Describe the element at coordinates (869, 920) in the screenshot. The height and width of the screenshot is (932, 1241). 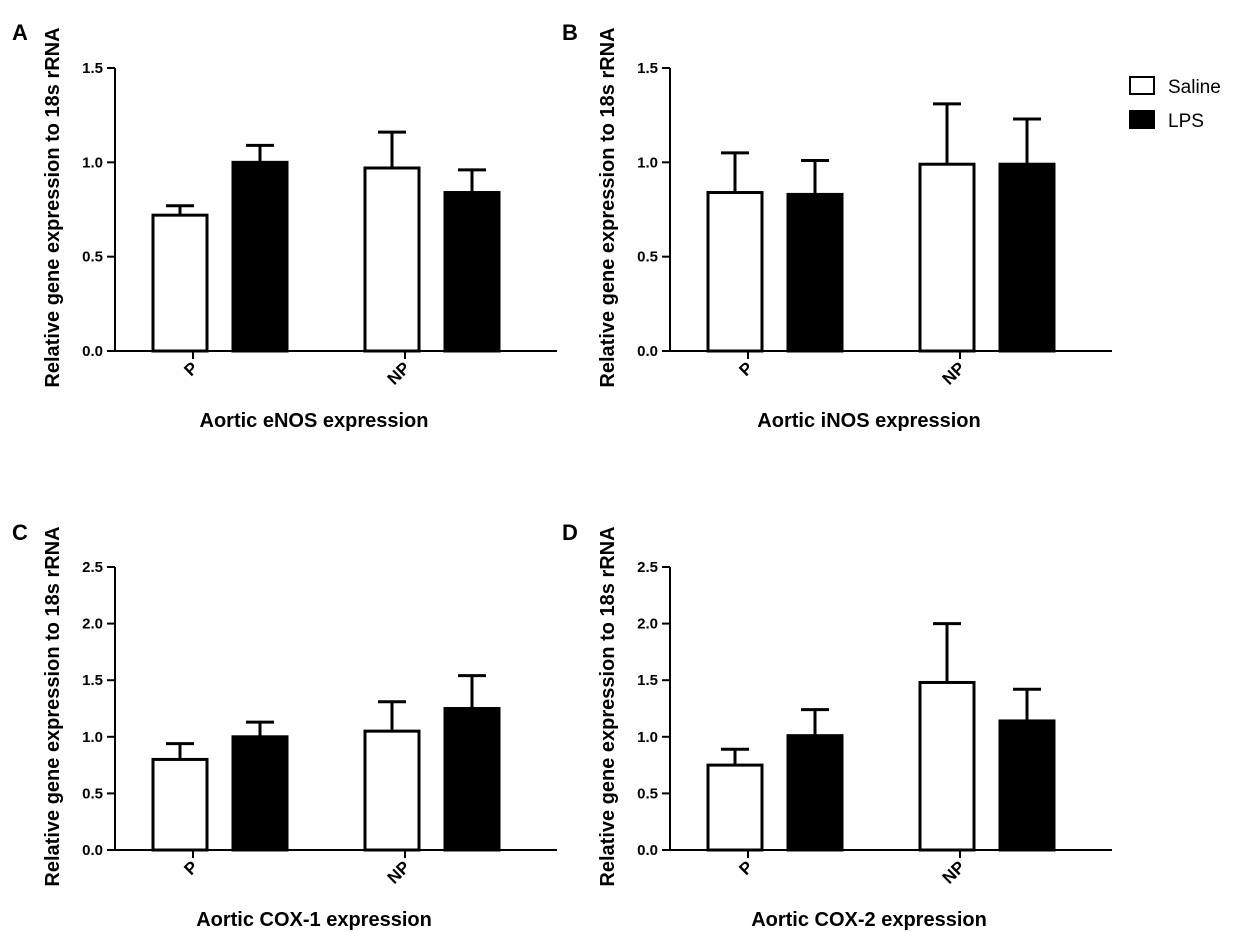
I see `x-axis-title: Aortic COX-2 expression` at that location.